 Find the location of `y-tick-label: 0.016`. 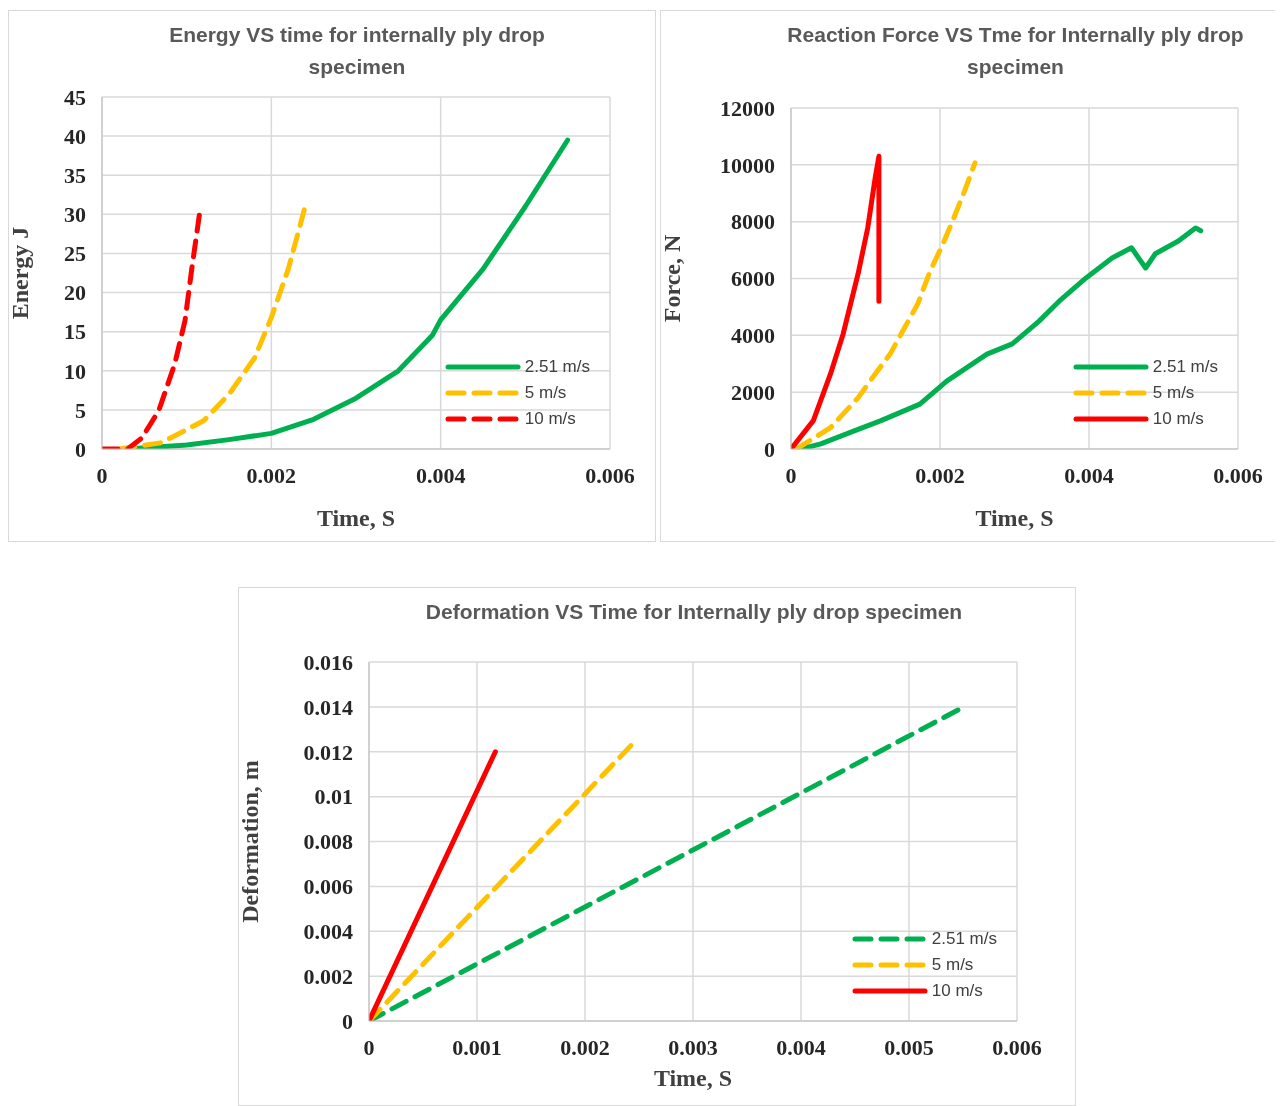

y-tick-label: 0.016 is located at coordinates (328, 662).